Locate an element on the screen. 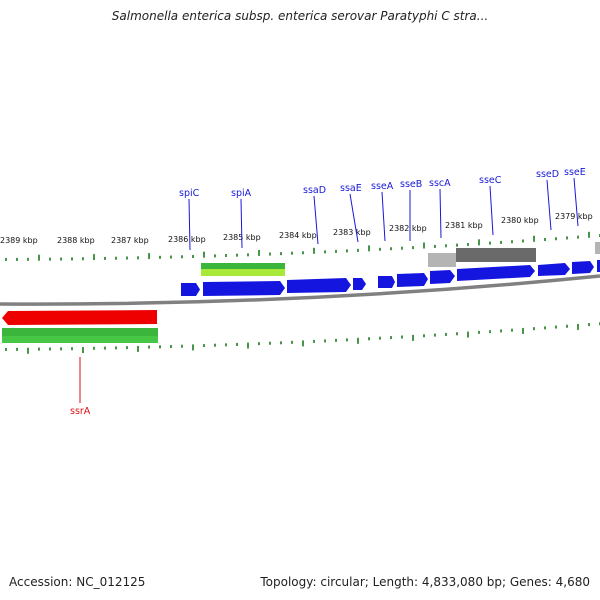 This screenshot has height=600, width=600. scale-label: 2387 kbp is located at coordinates (130, 240).